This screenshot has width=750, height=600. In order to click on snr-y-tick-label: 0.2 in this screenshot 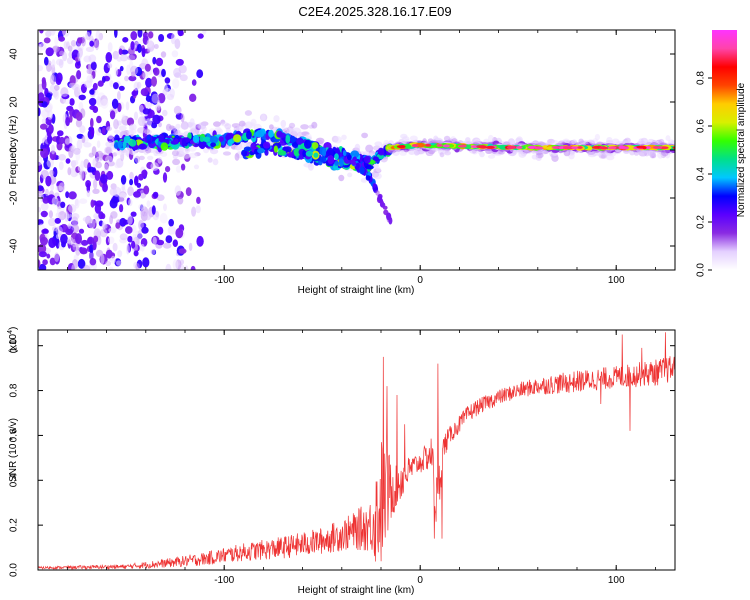, I will do `click(14, 525)`.